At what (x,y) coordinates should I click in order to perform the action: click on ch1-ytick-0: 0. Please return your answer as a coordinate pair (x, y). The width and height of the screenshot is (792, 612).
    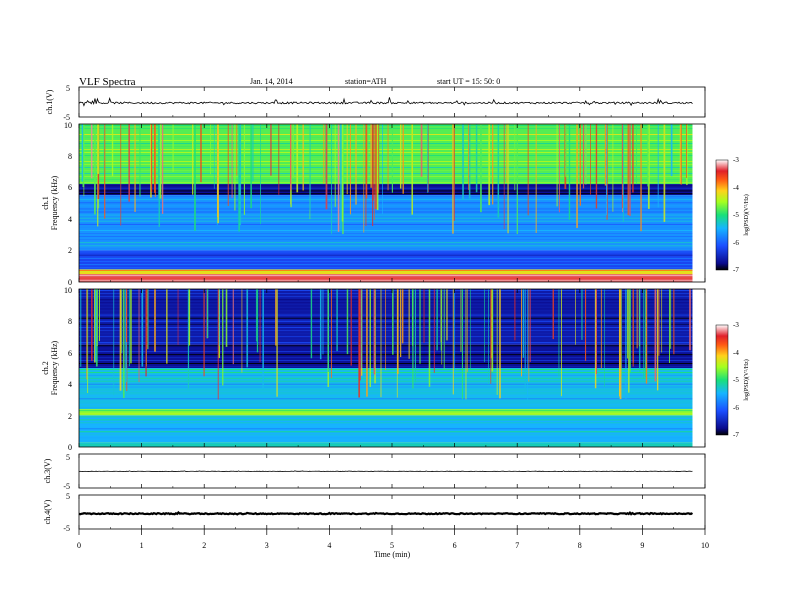
    Looking at the image, I should click on (70, 282).